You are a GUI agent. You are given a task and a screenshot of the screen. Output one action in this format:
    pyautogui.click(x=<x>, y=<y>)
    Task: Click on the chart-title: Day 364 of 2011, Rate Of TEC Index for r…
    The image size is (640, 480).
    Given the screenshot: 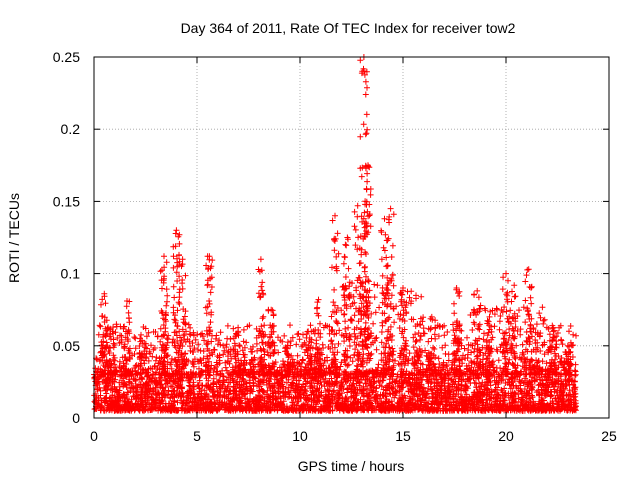 What is the action you would take?
    pyautogui.click(x=348, y=28)
    